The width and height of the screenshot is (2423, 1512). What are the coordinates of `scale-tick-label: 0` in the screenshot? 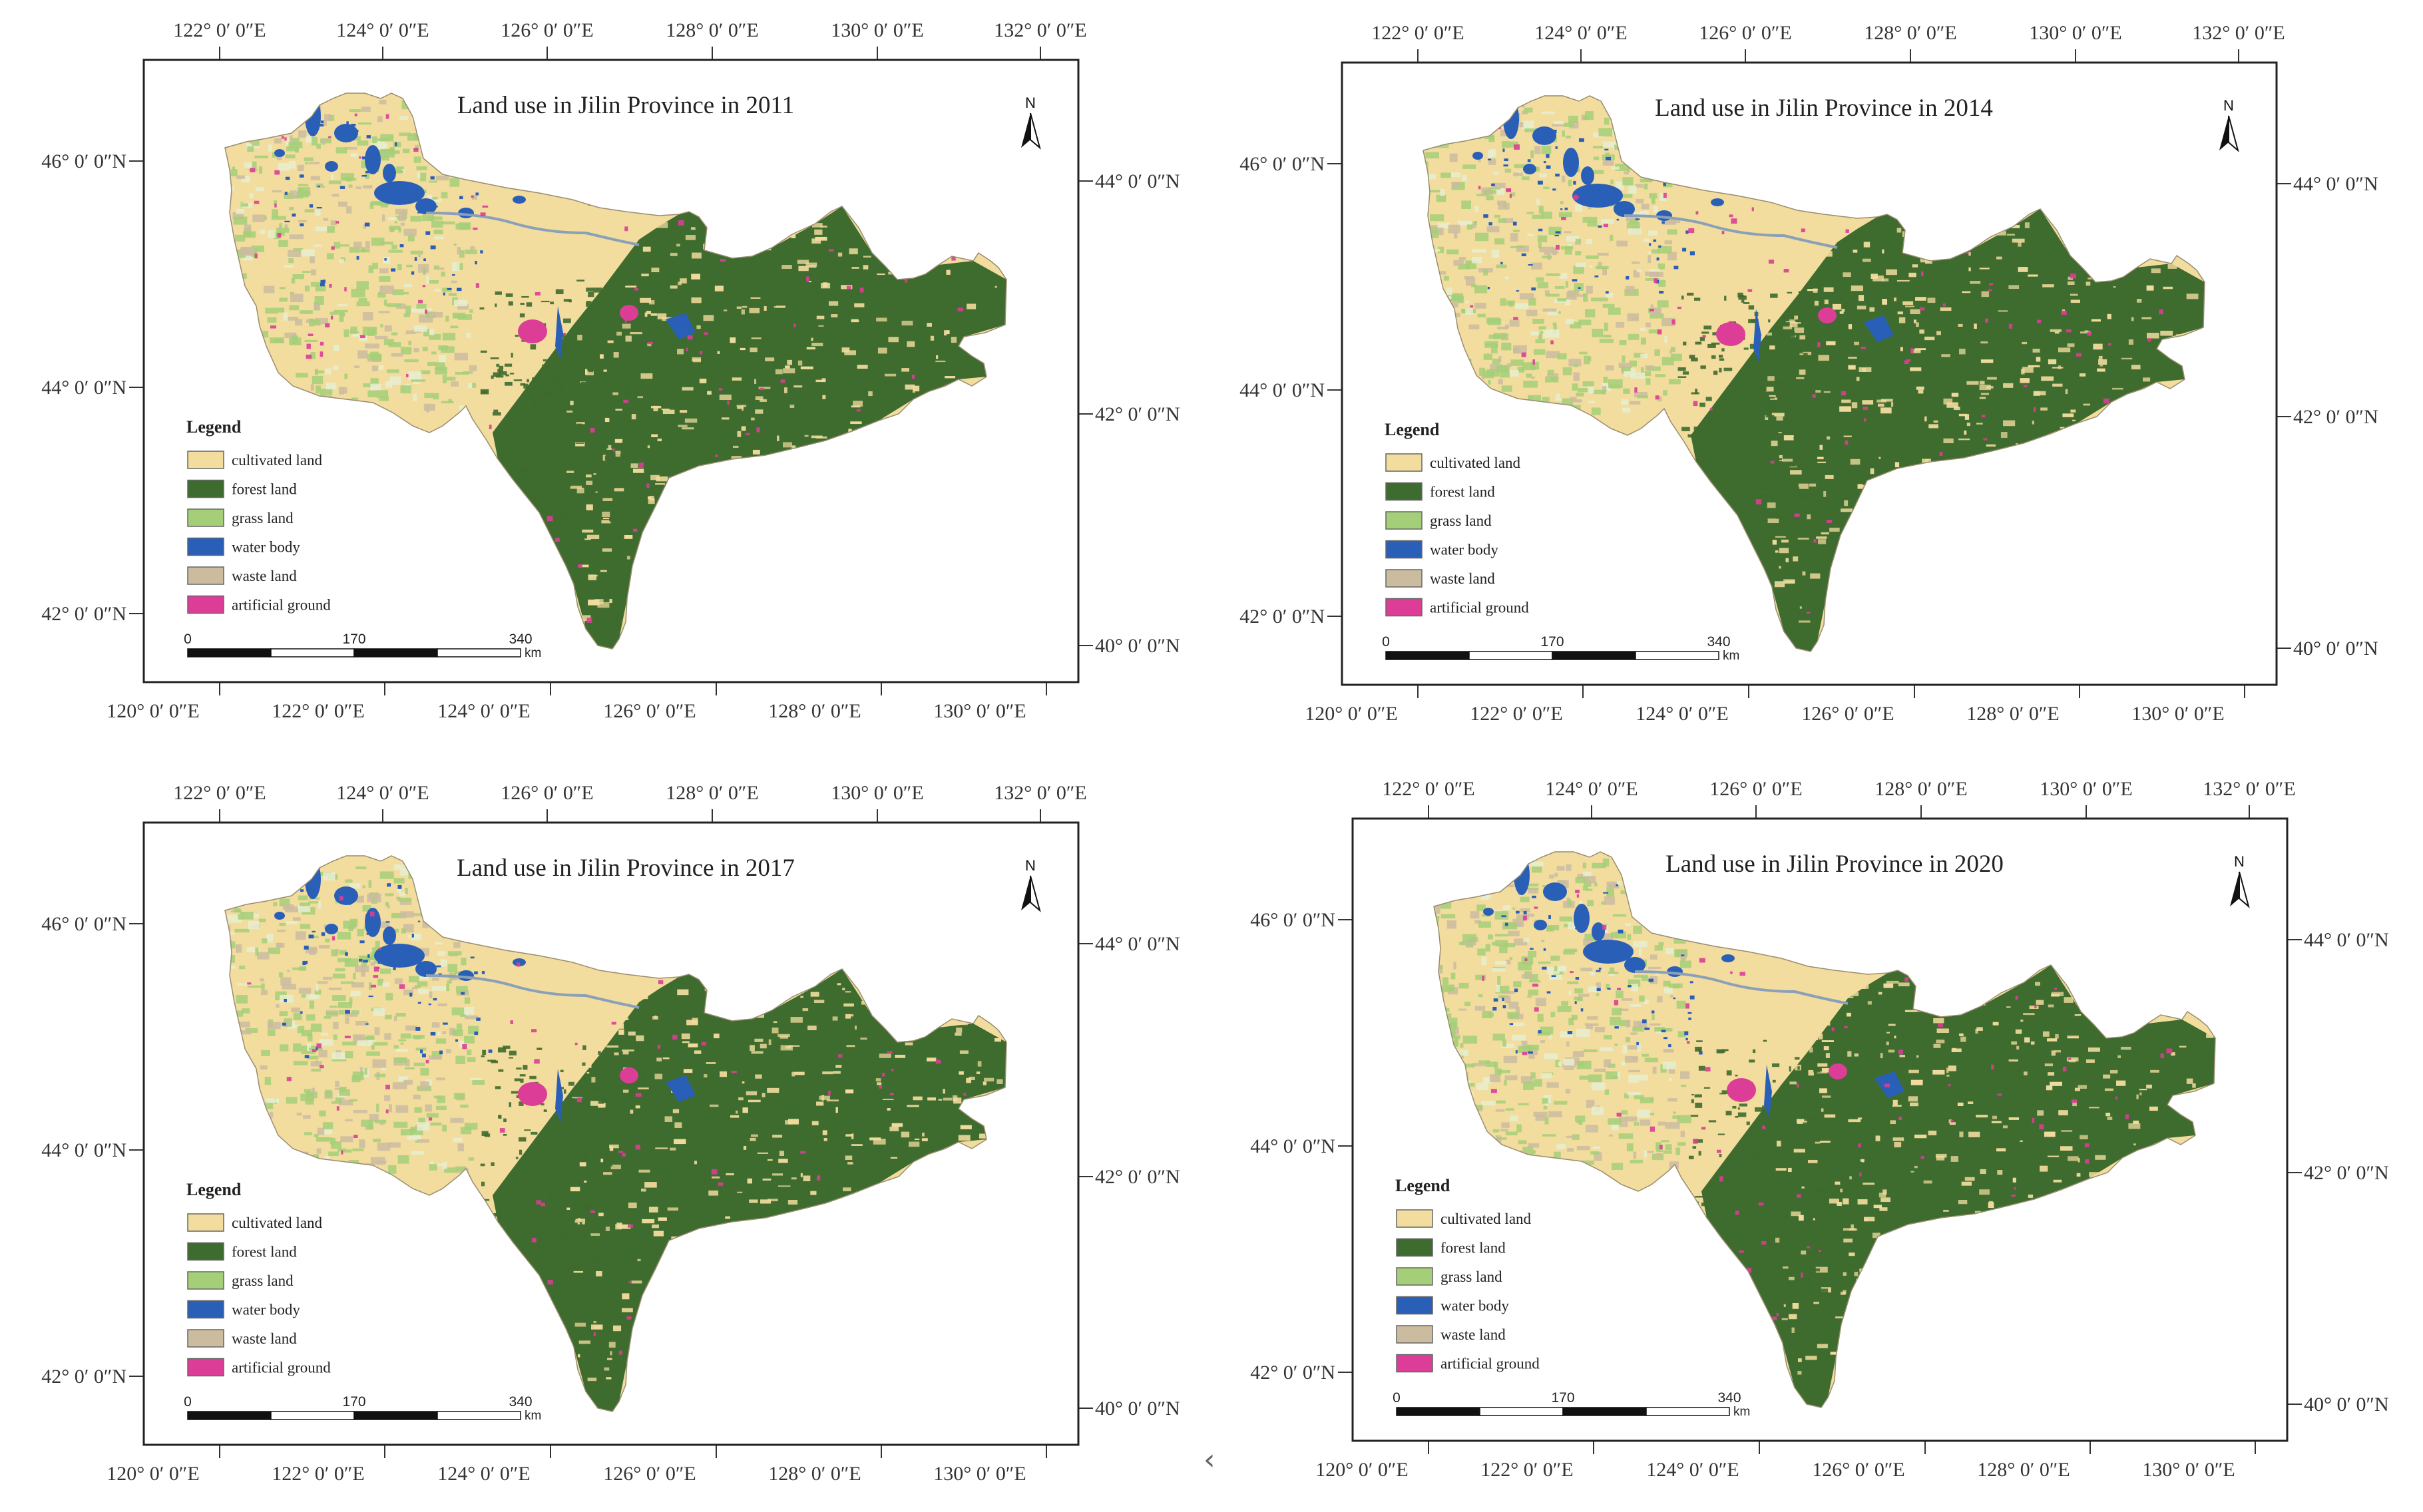 It's located at (188, 639).